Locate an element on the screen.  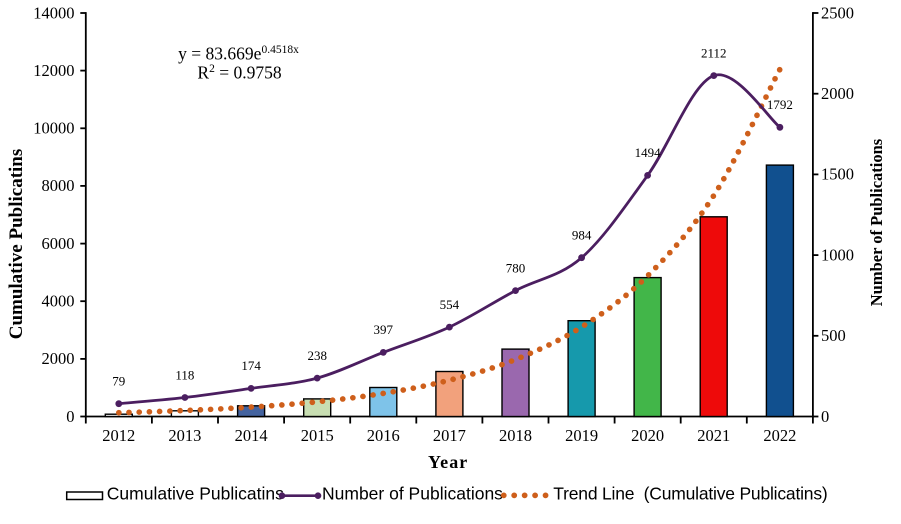
svg-text: 397 is located at coordinates (384, 329).